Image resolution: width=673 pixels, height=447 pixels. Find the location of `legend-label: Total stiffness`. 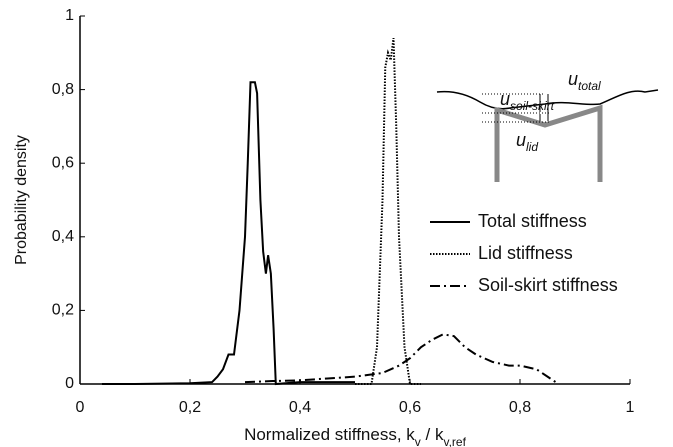

legend-label: Total stiffness is located at coordinates (532, 221).